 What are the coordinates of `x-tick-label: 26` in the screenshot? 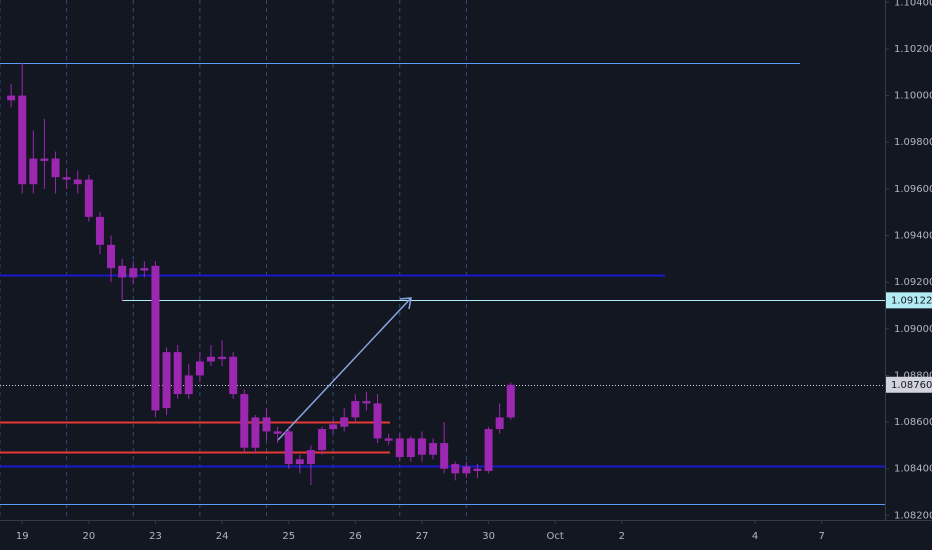 It's located at (355, 536).